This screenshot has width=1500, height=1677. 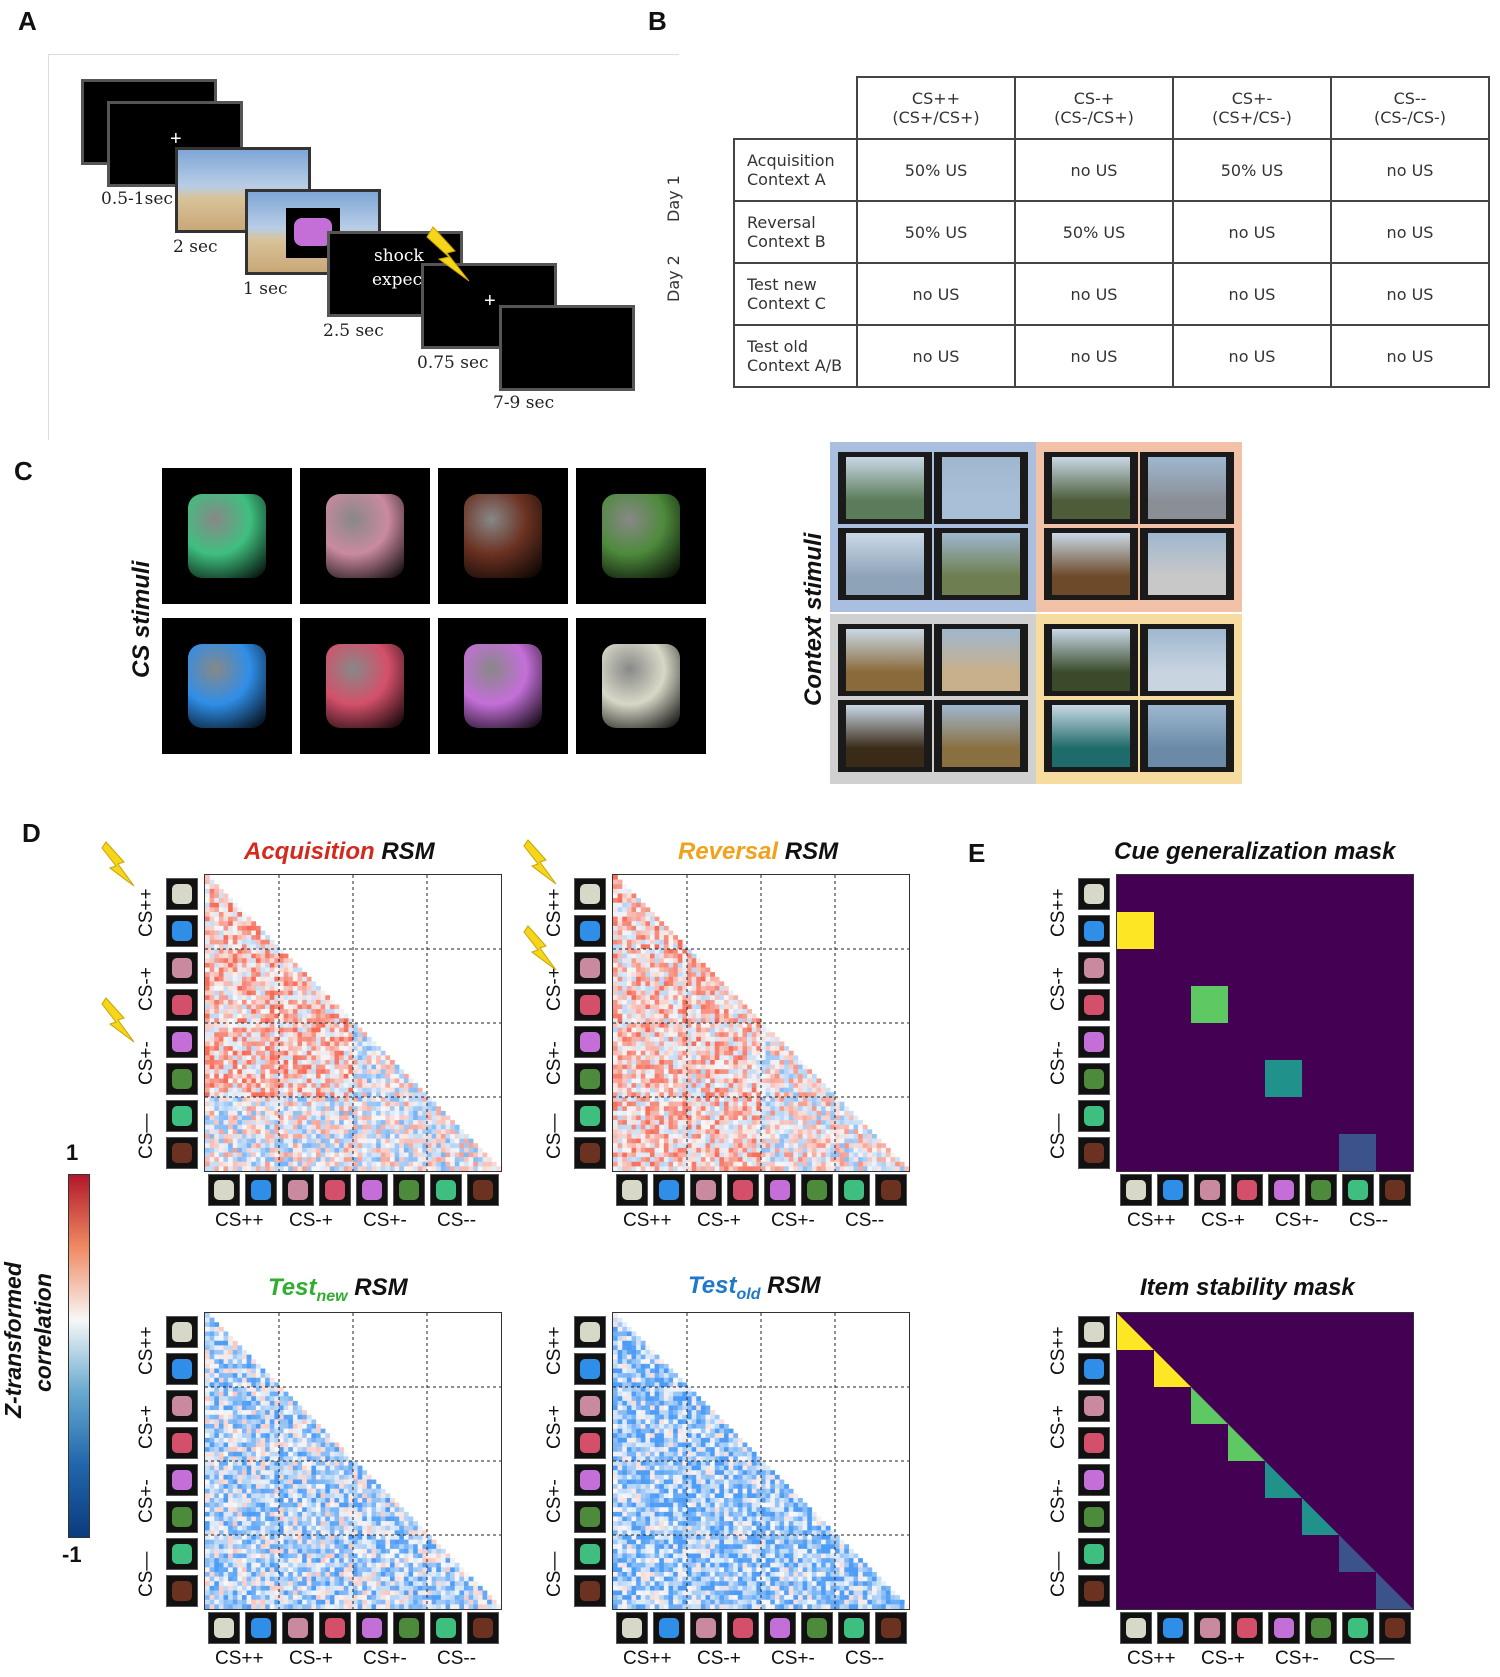 What do you see at coordinates (933, 699) in the screenshot?
I see `context-quadrant` at bounding box center [933, 699].